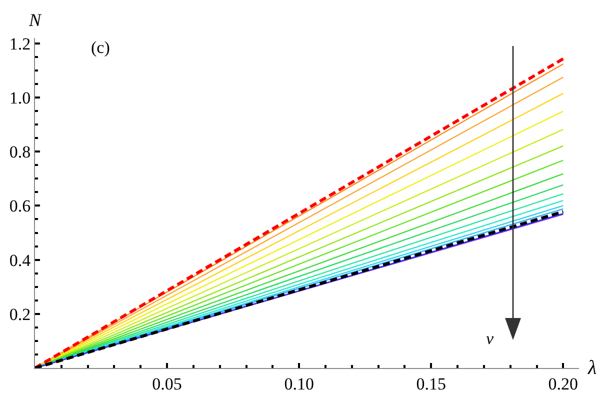 Image resolution: width=601 pixels, height=398 pixels. I want to click on x-tick-label: 0.05, so click(167, 384).